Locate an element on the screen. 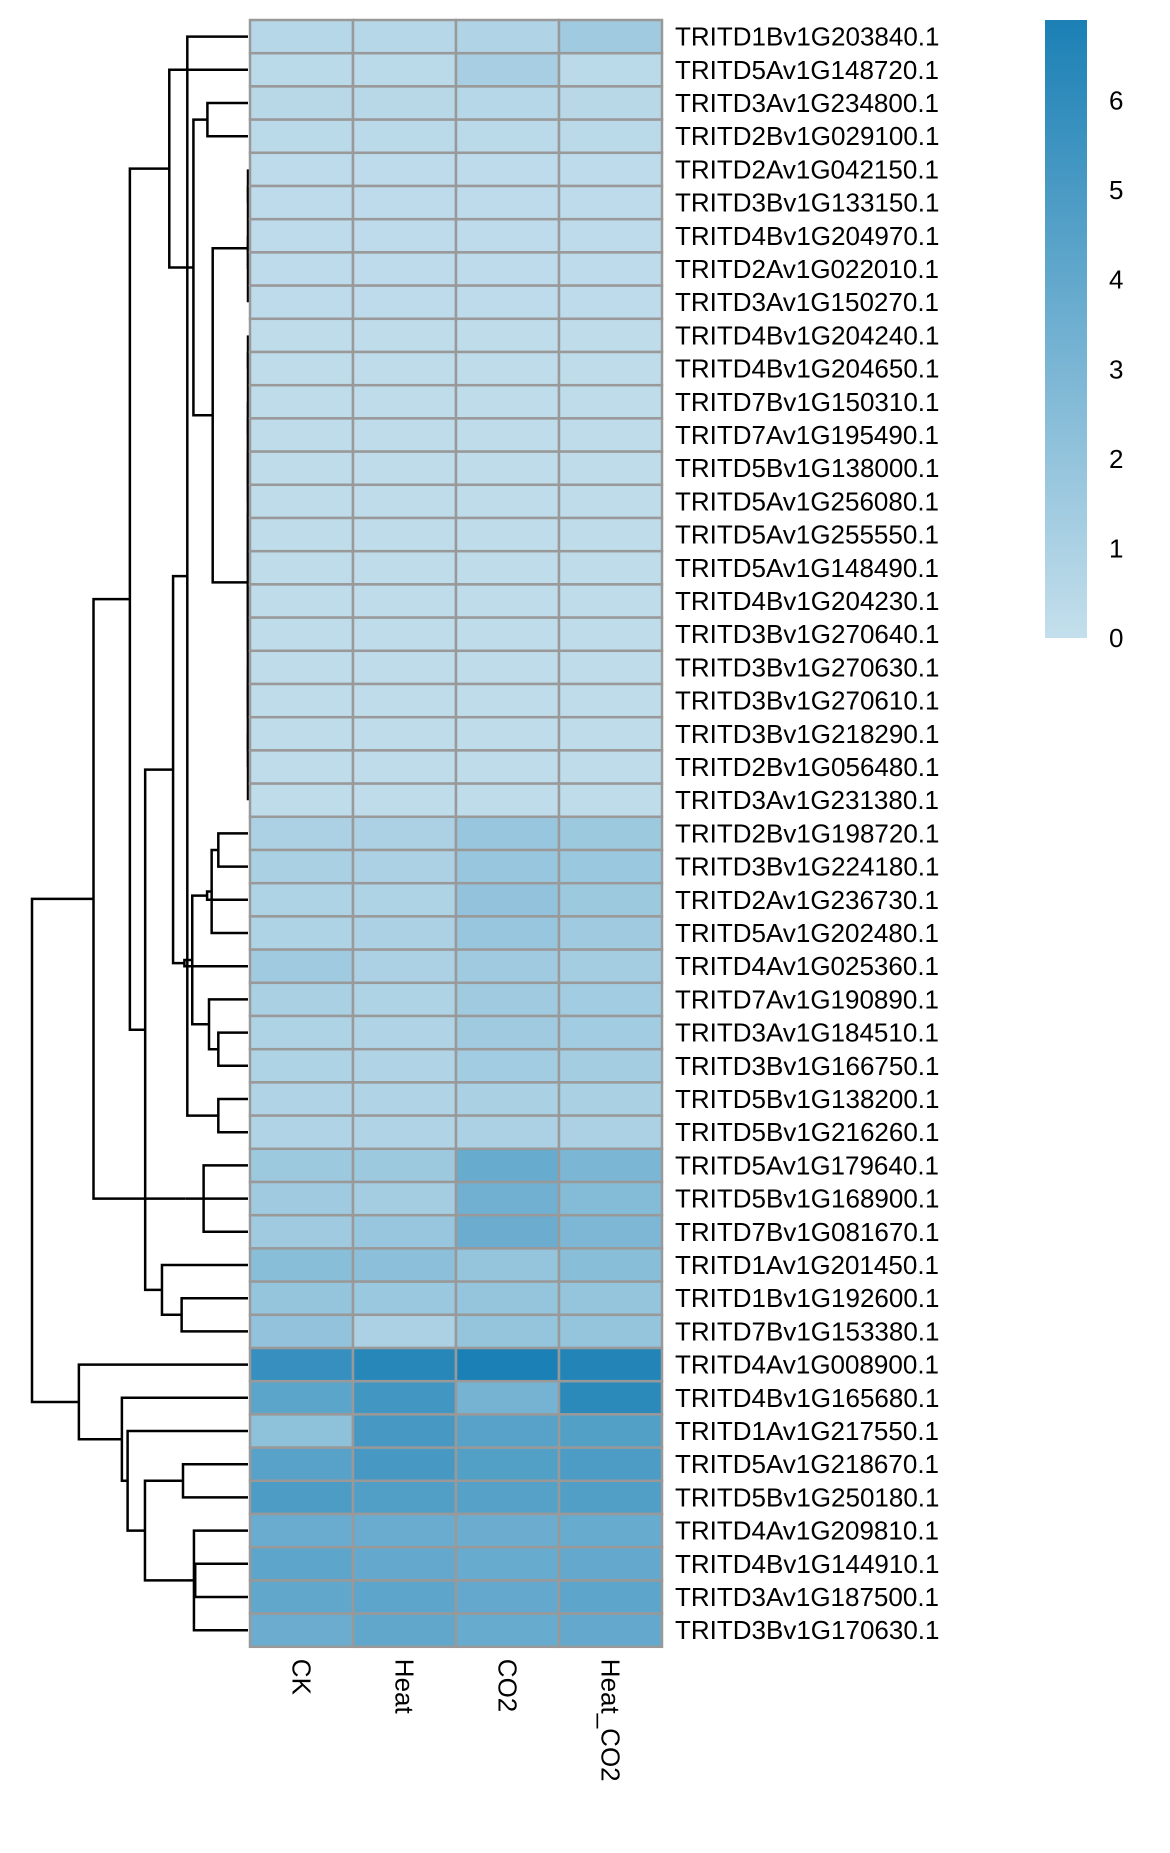 The width and height of the screenshot is (1170, 1853). row-label: TRITD5Bv1G138000.1 is located at coordinates (807, 468).